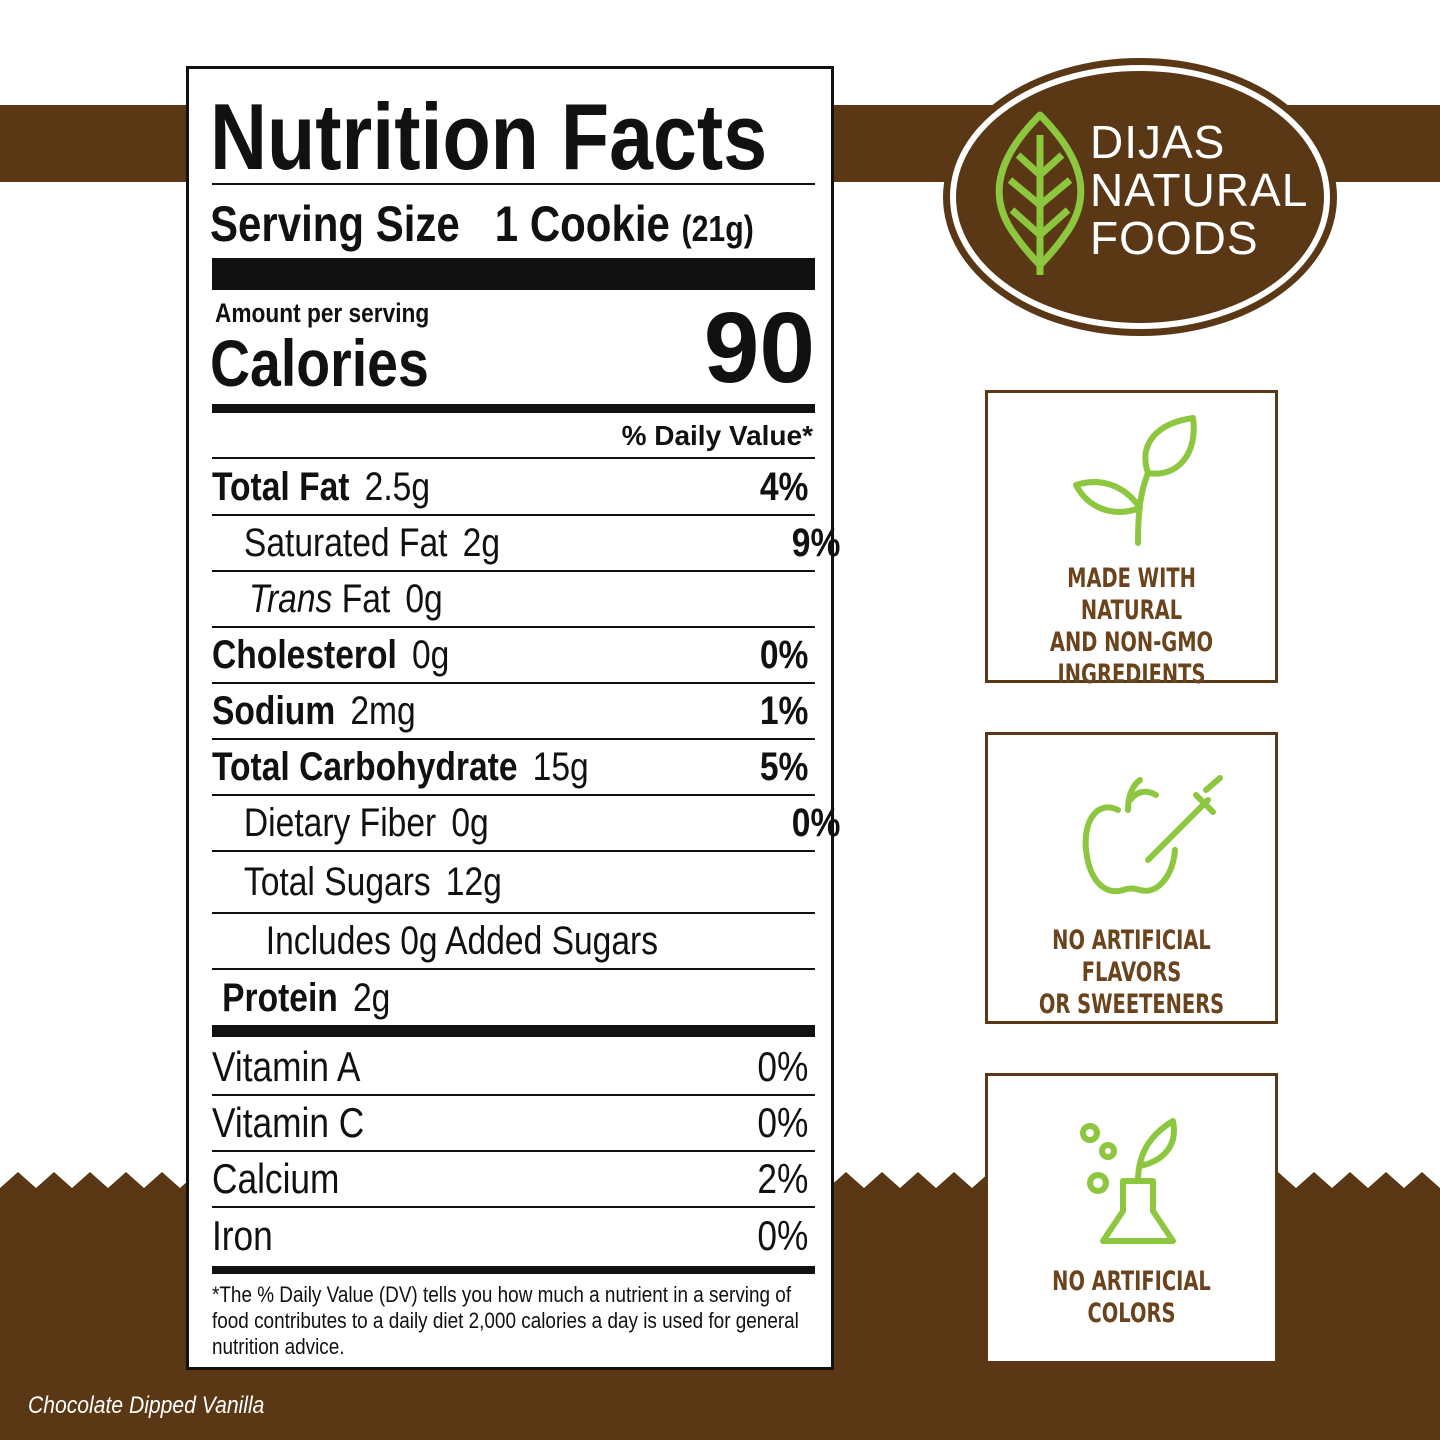 The height and width of the screenshot is (1440, 1440). I want to click on serving-size: 1 Cookie, so click(582, 224).